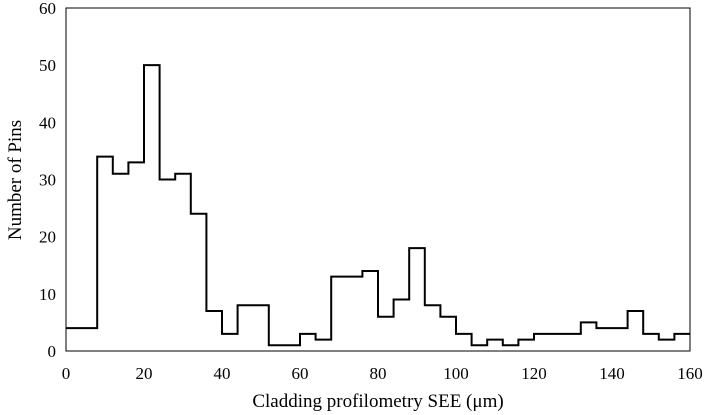 This screenshot has width=706, height=415. What do you see at coordinates (534, 373) in the screenshot?
I see `x-tick-label: 120` at bounding box center [534, 373].